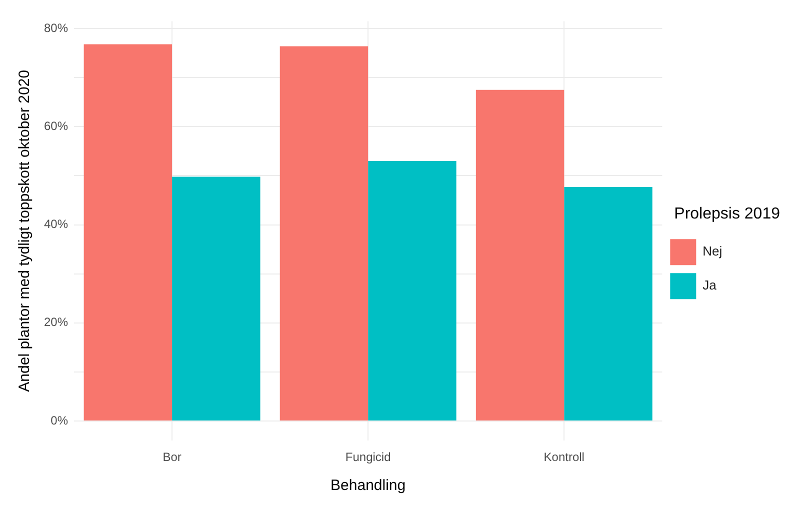  I want to click on y-tick-label: 20%, so click(56, 322).